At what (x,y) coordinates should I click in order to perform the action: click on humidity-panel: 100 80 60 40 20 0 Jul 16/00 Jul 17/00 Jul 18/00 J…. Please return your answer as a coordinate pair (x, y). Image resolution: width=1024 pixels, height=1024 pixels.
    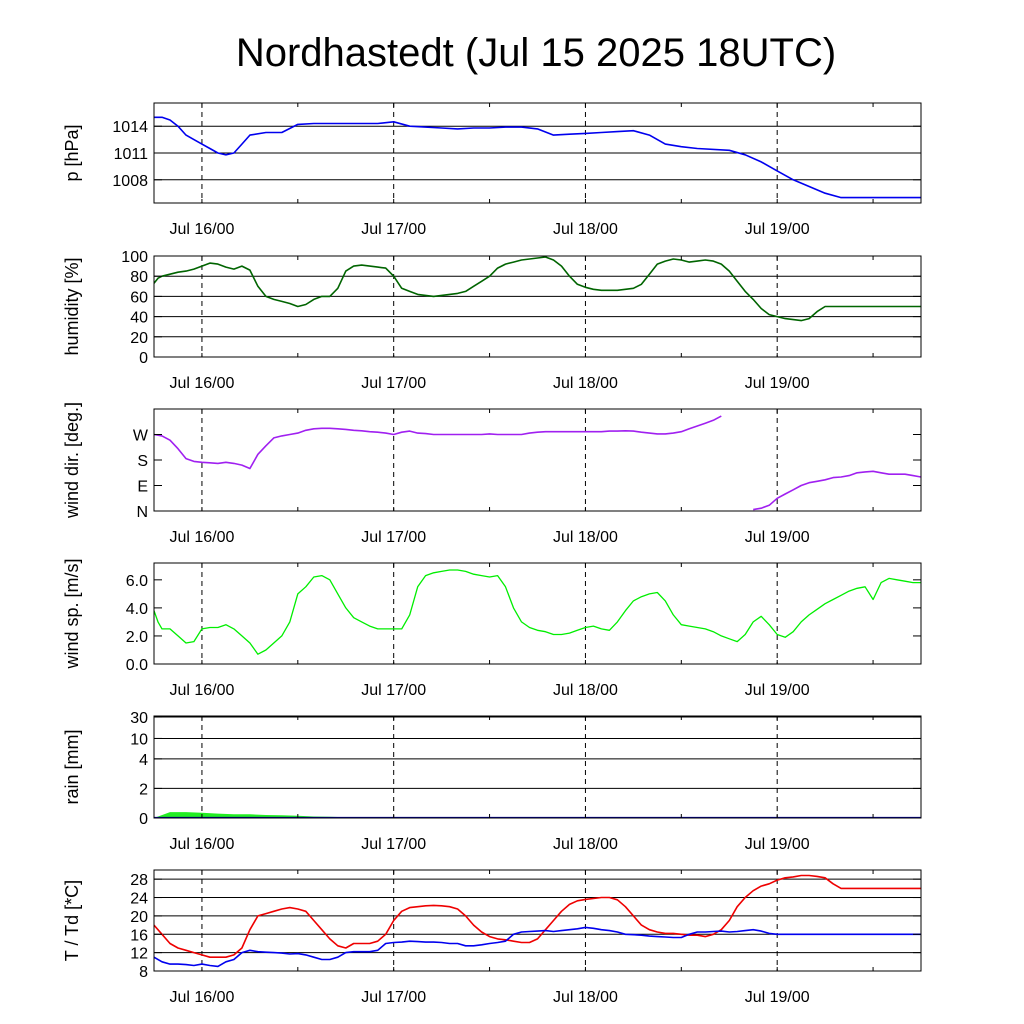
    Looking at the image, I should click on (492, 320).